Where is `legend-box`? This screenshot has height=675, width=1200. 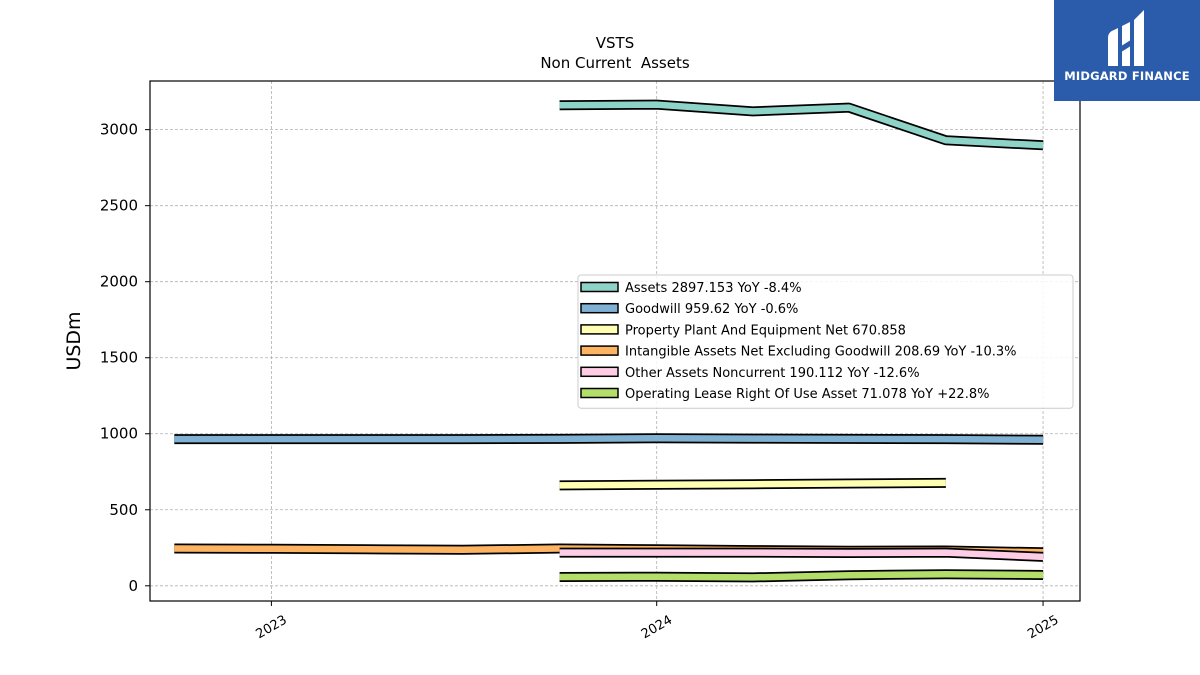 legend-box is located at coordinates (825, 341).